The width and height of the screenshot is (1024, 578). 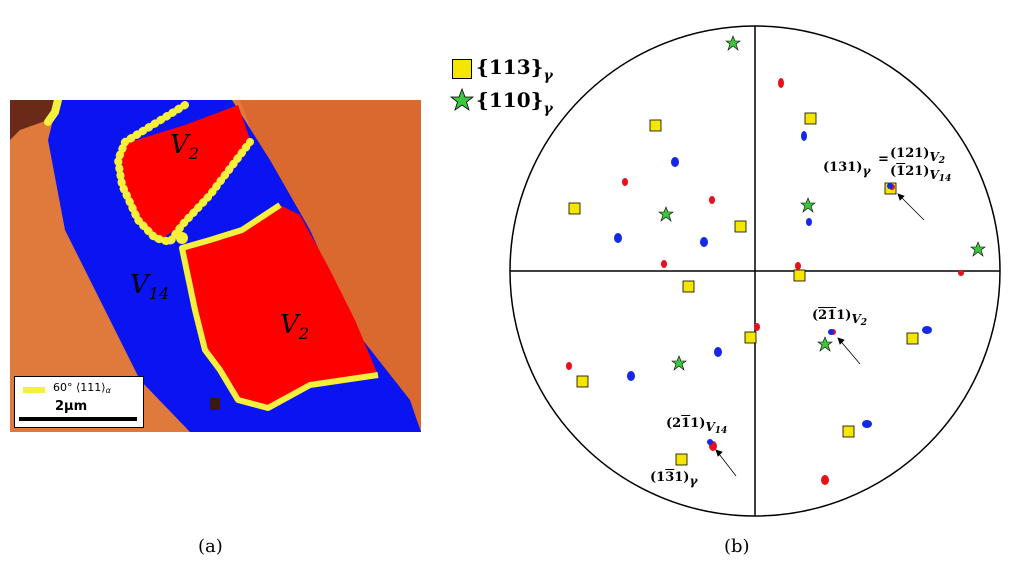 What do you see at coordinates (921, 174) in the screenshot?
I see `annot-121-v14: (121)V14` at bounding box center [921, 174].